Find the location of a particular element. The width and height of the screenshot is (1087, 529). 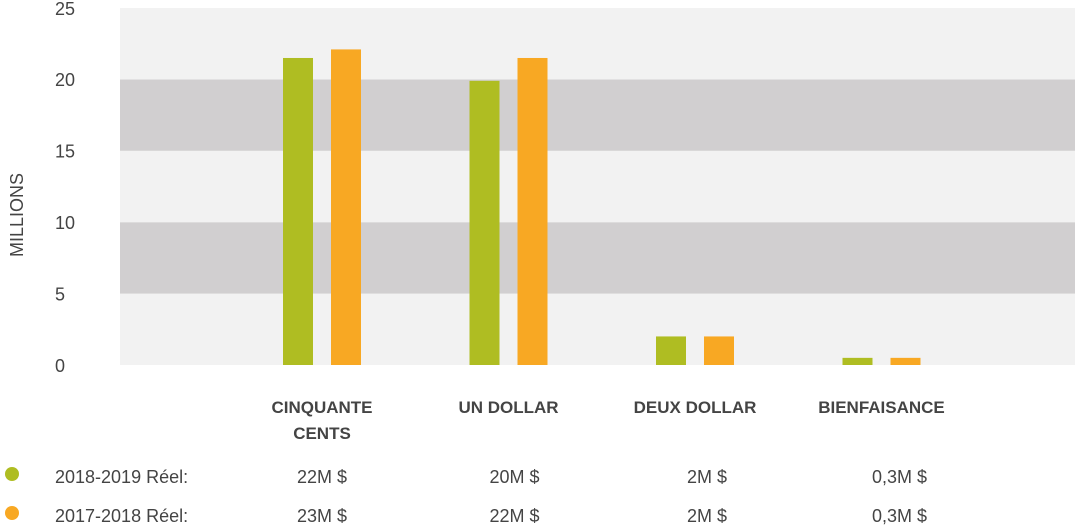

y-tick-label: 25 is located at coordinates (65, 9).